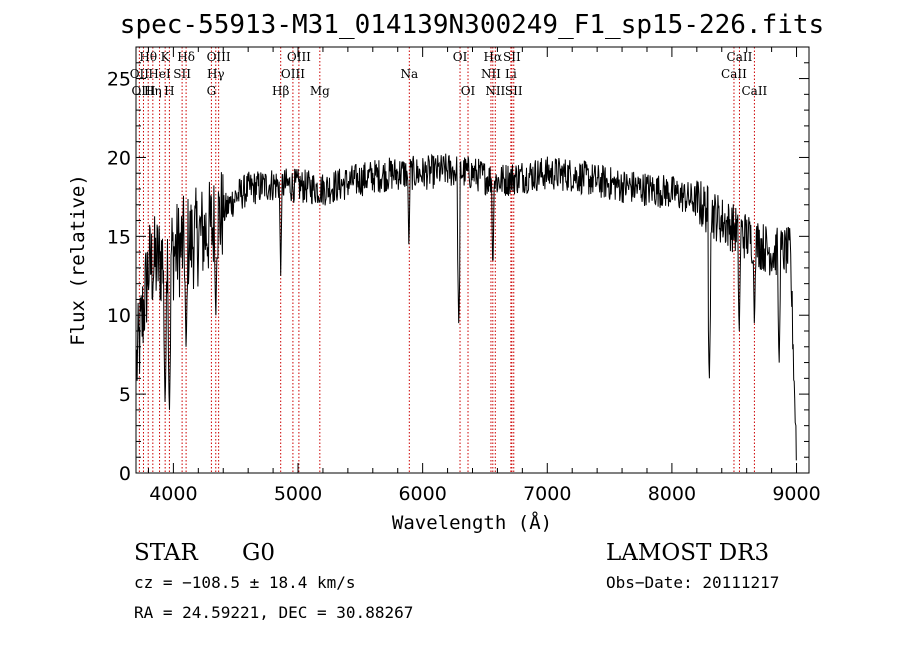 Image resolution: width=900 pixels, height=649 pixels. I want to click on line-id-label: Li, so click(511, 74).